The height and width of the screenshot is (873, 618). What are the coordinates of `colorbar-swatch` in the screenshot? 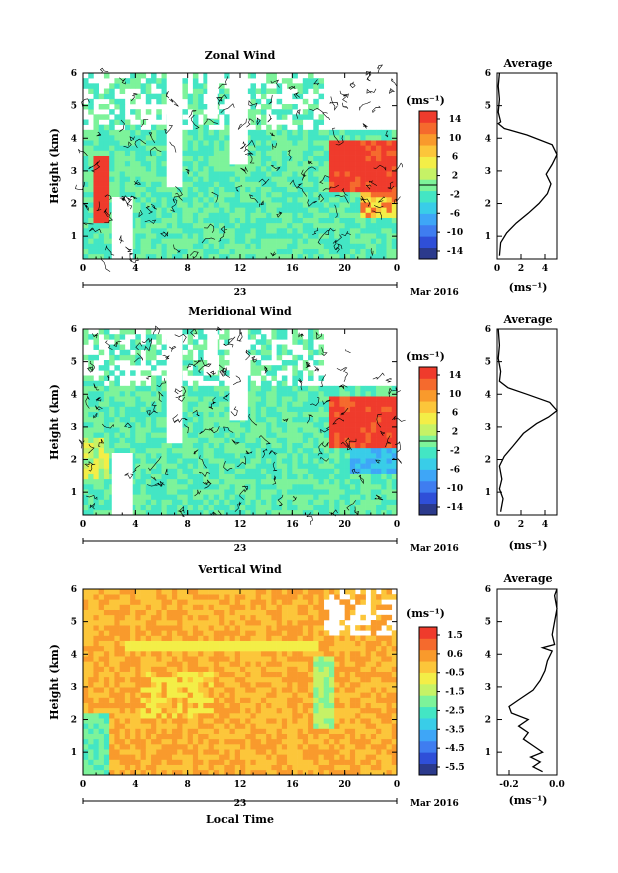 It's located at (428, 128).